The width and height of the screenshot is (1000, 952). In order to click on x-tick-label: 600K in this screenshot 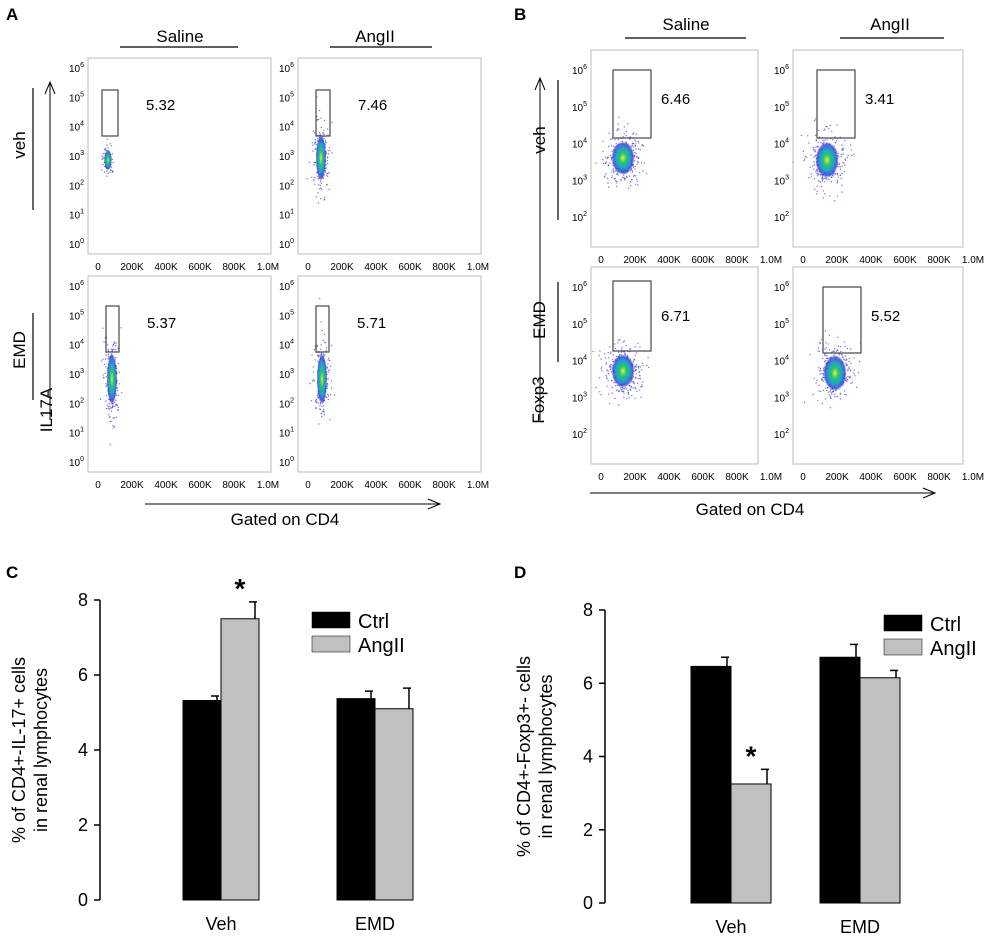, I will do `click(410, 267)`.